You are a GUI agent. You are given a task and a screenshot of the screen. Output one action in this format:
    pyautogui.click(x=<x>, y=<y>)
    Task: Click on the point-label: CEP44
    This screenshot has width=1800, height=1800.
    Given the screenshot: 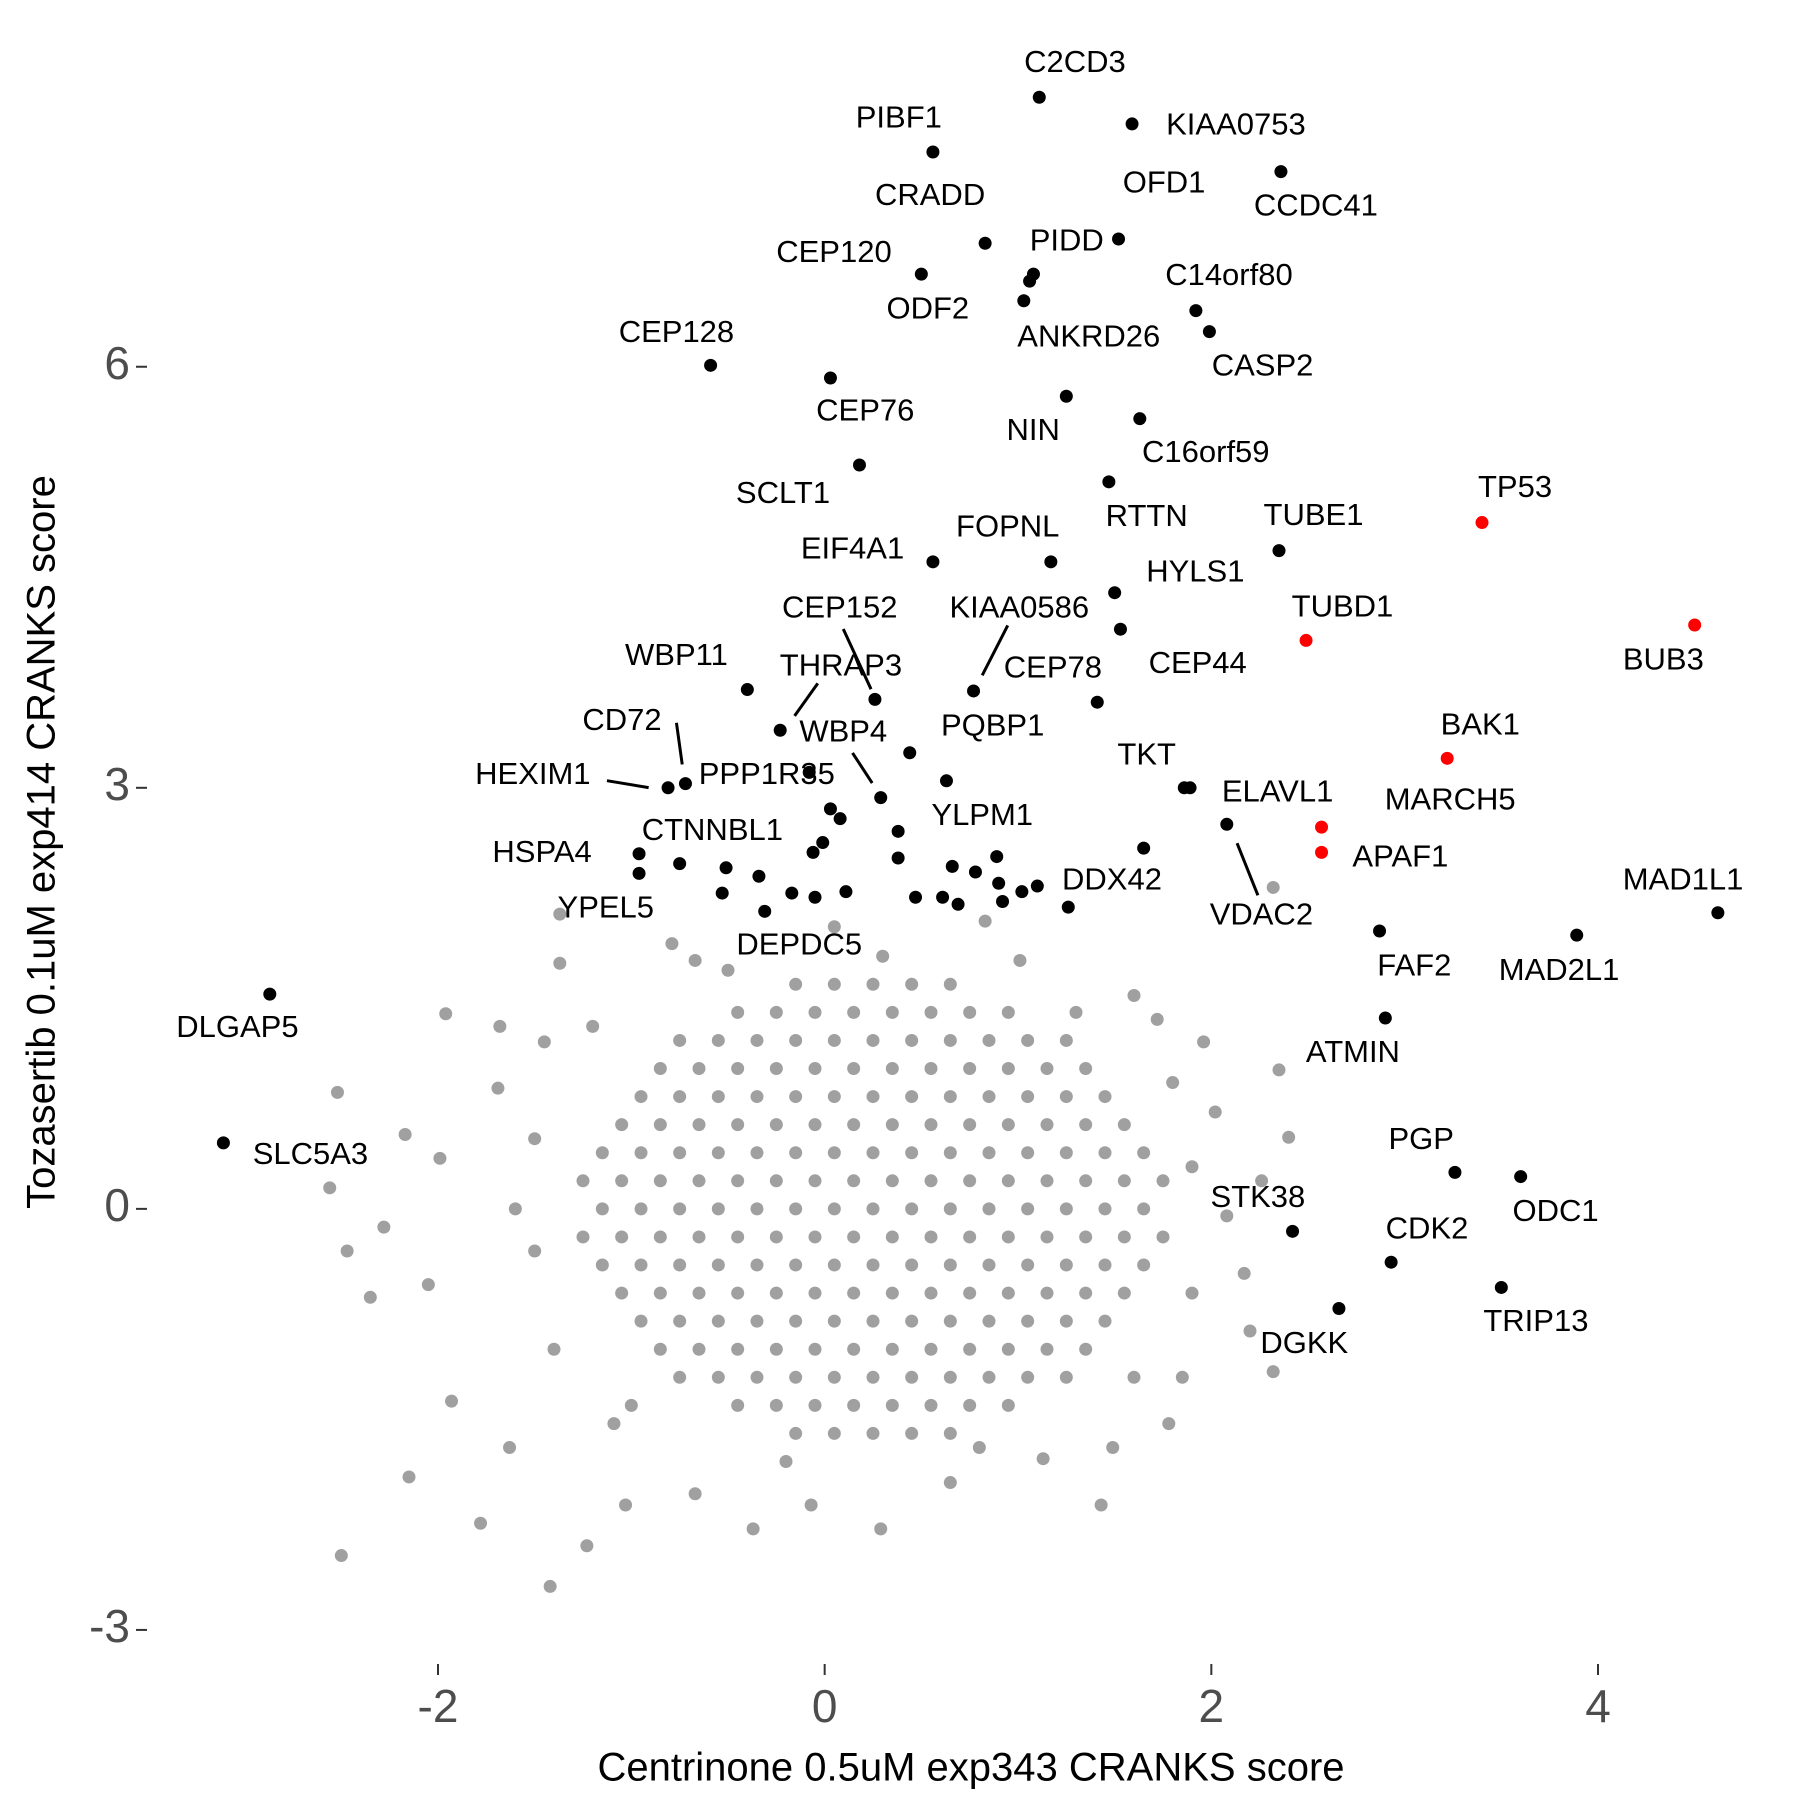 What is the action you would take?
    pyautogui.click(x=1198, y=662)
    